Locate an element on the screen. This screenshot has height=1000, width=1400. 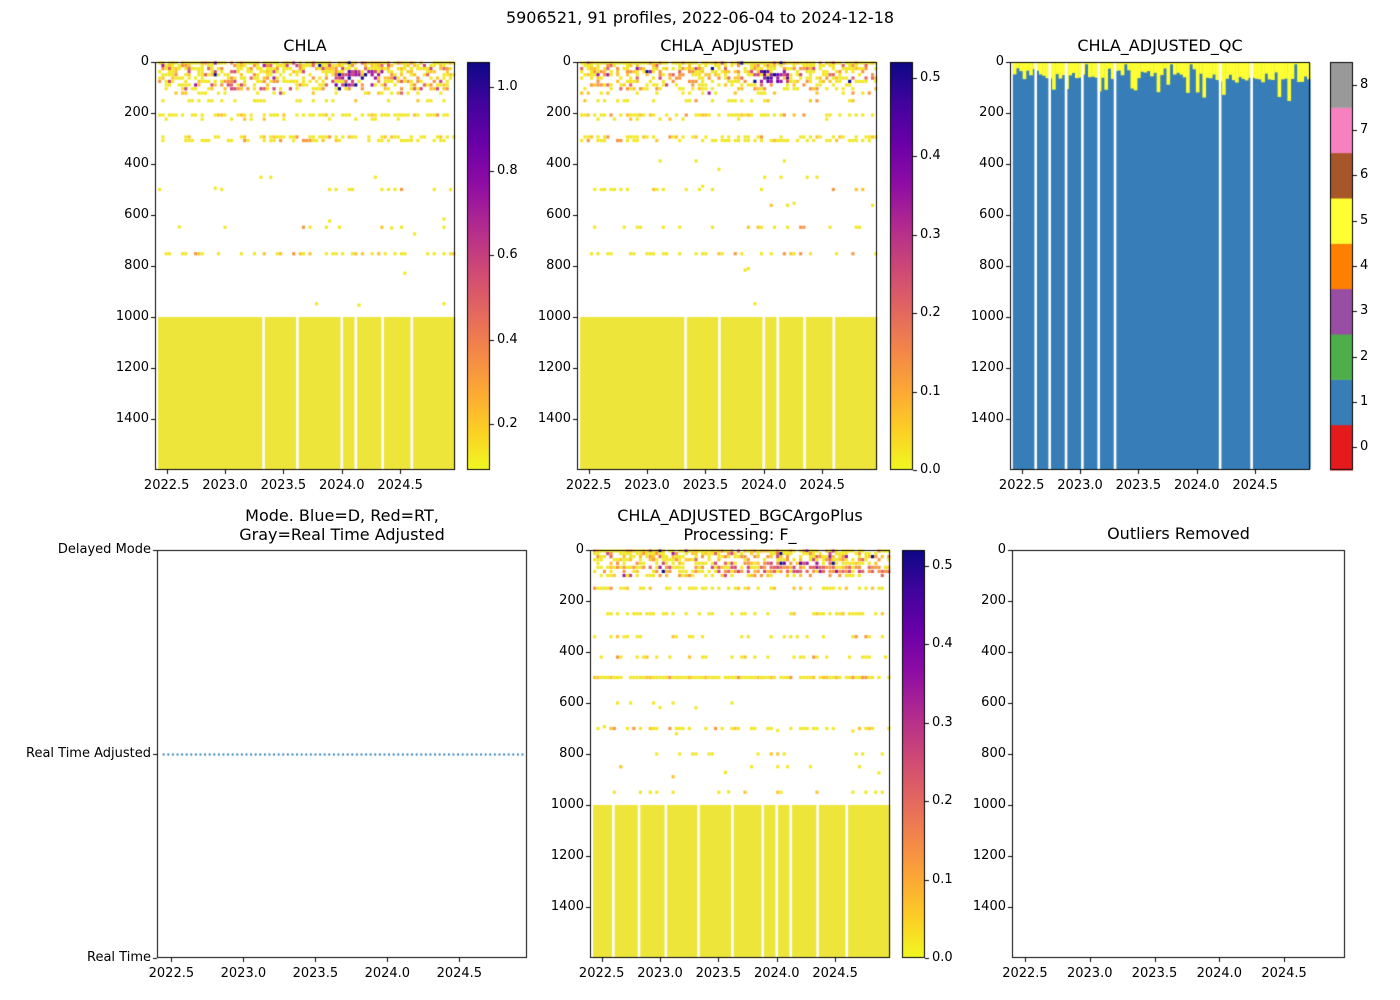
colorbar-tick-label: 3 is located at coordinates (1364, 311).